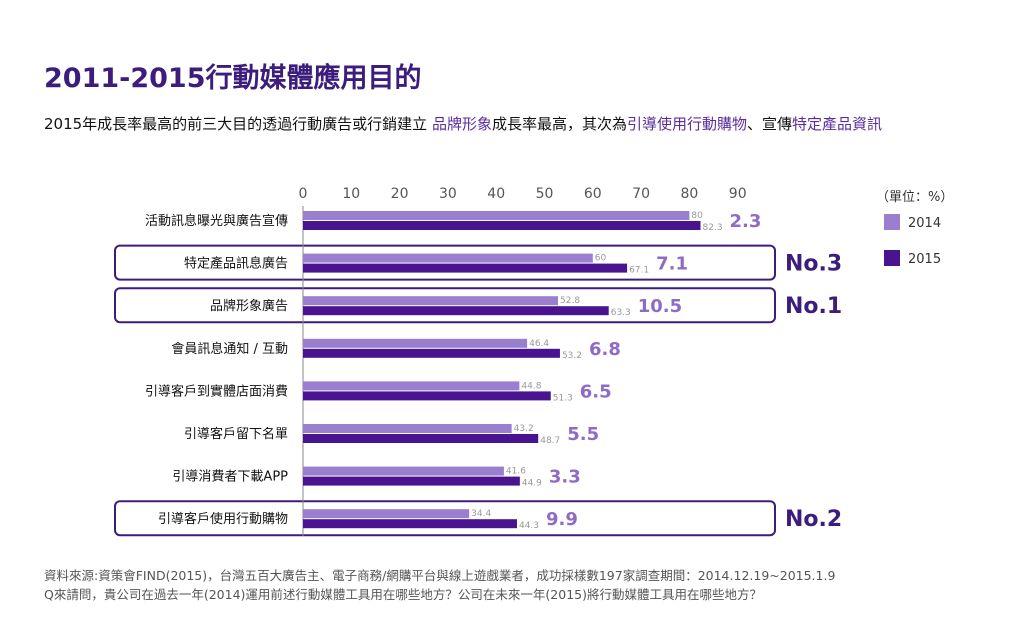 The width and height of the screenshot is (1024, 620). I want to click on category-label-2: 特定產品訊息廣告, so click(236, 264).